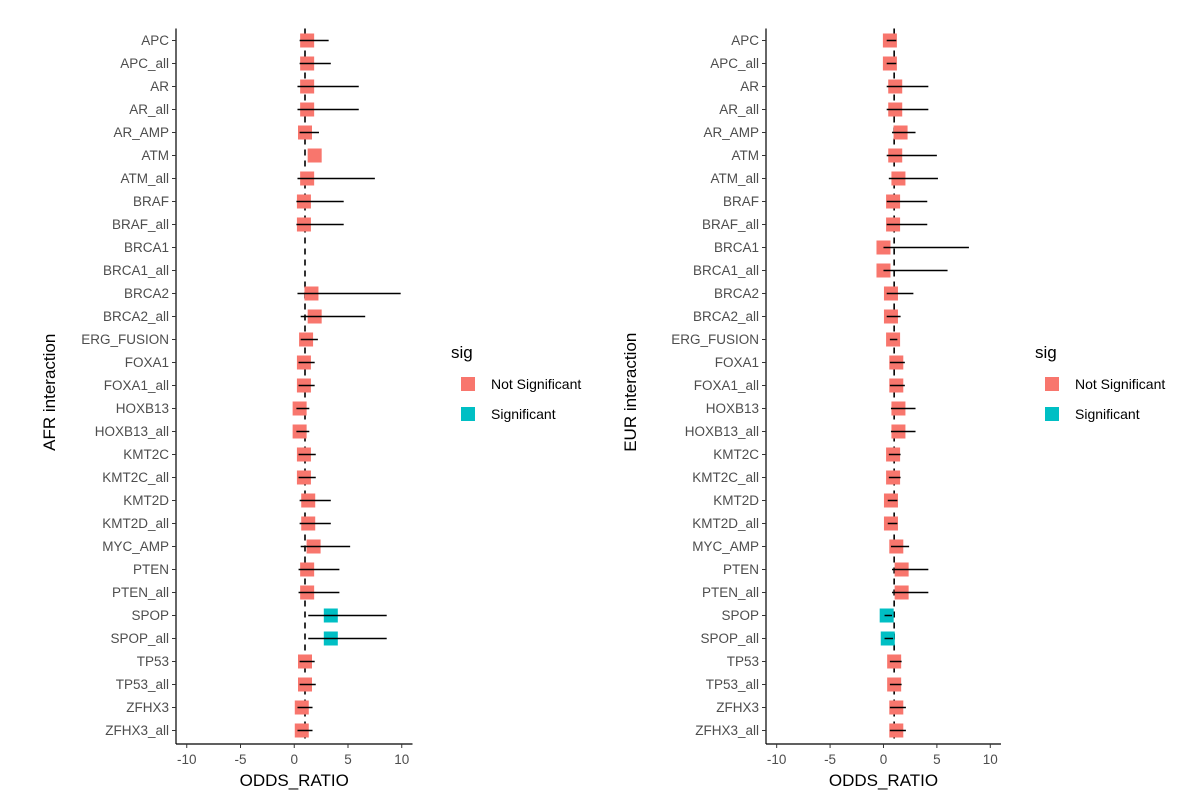 The height and width of the screenshot is (801, 1200). Describe the element at coordinates (630, 392) in the screenshot. I see `y-axis-title: EUR interaction` at that location.